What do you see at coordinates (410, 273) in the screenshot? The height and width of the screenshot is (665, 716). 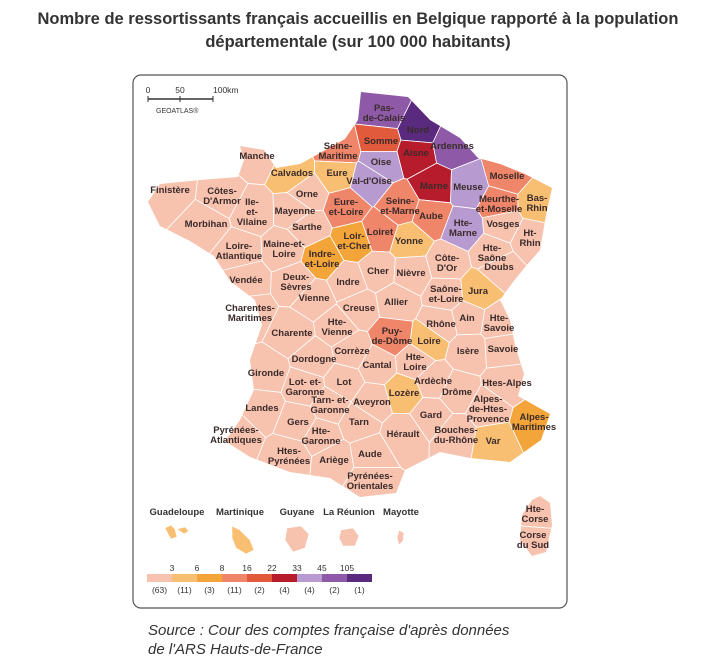 I see `department-label: Nièvre` at bounding box center [410, 273].